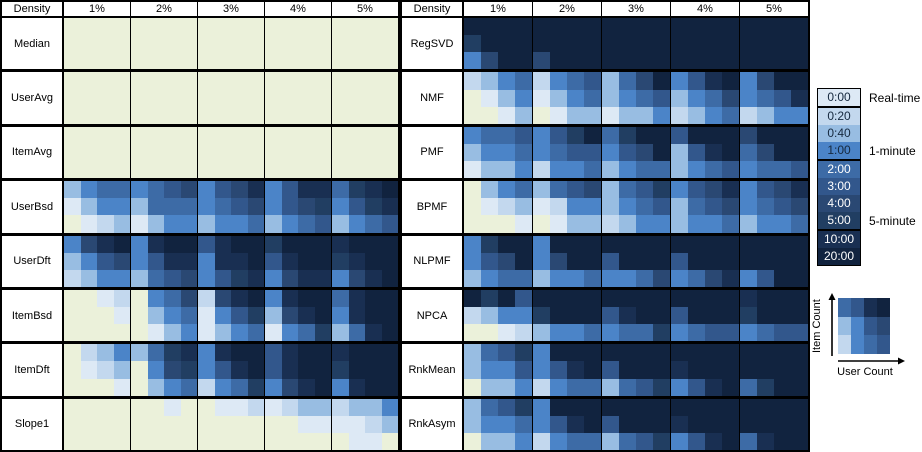 This screenshot has height=452, width=922. Describe the element at coordinates (635, 315) in the screenshot. I see `heatmap-cell-NPCA-3%` at that location.